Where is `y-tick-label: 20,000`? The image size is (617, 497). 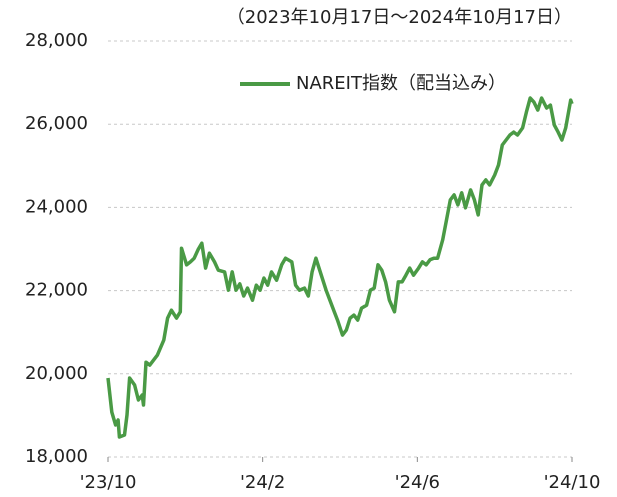
y-tick-label: 20,000 is located at coordinates (56, 373).